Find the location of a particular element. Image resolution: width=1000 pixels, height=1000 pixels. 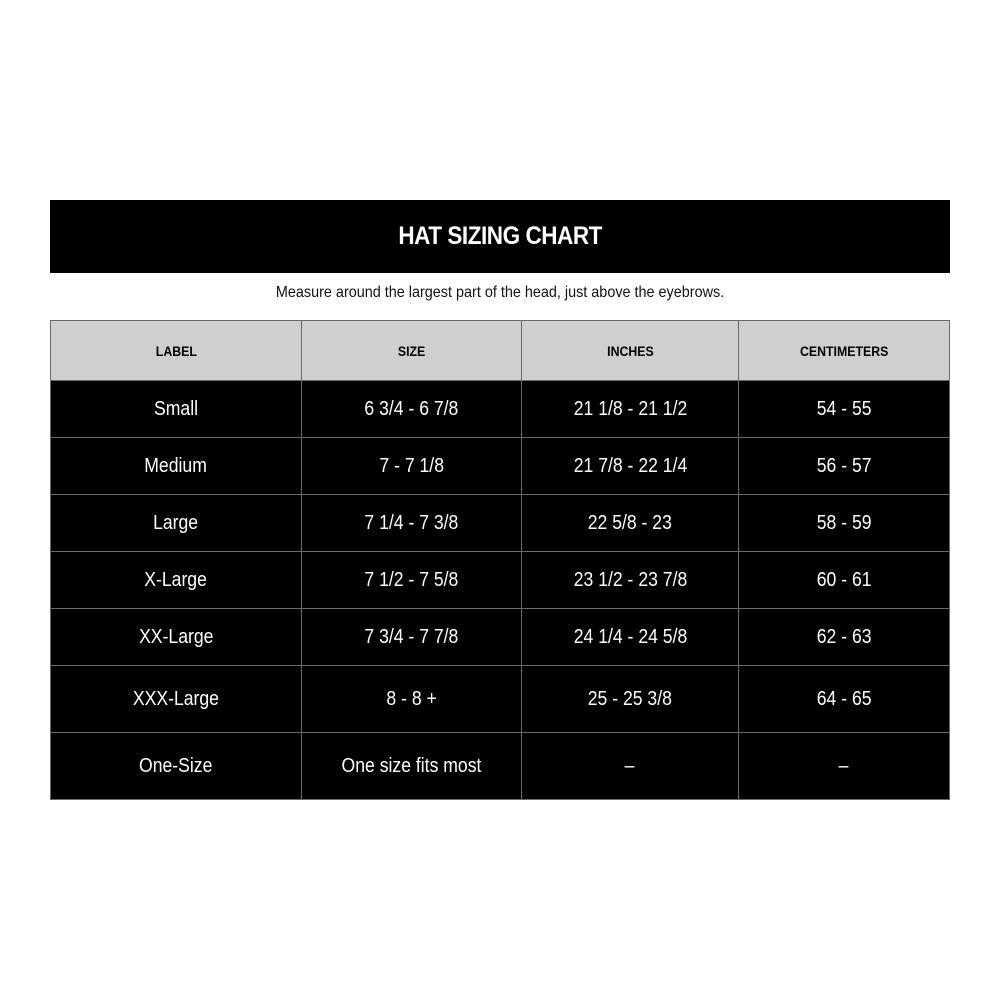

column-header: LABEL is located at coordinates (176, 350).